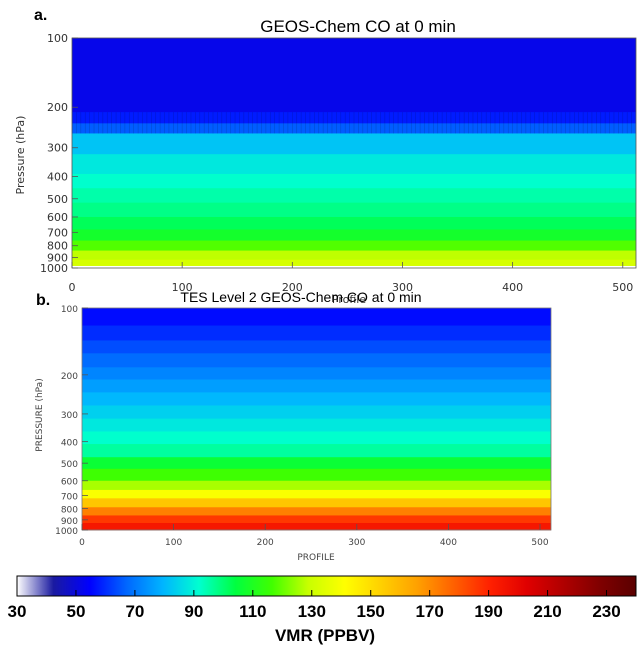 The image size is (637, 646). Describe the element at coordinates (312, 611) in the screenshot. I see `colorbar-tick-label: 130` at that location.